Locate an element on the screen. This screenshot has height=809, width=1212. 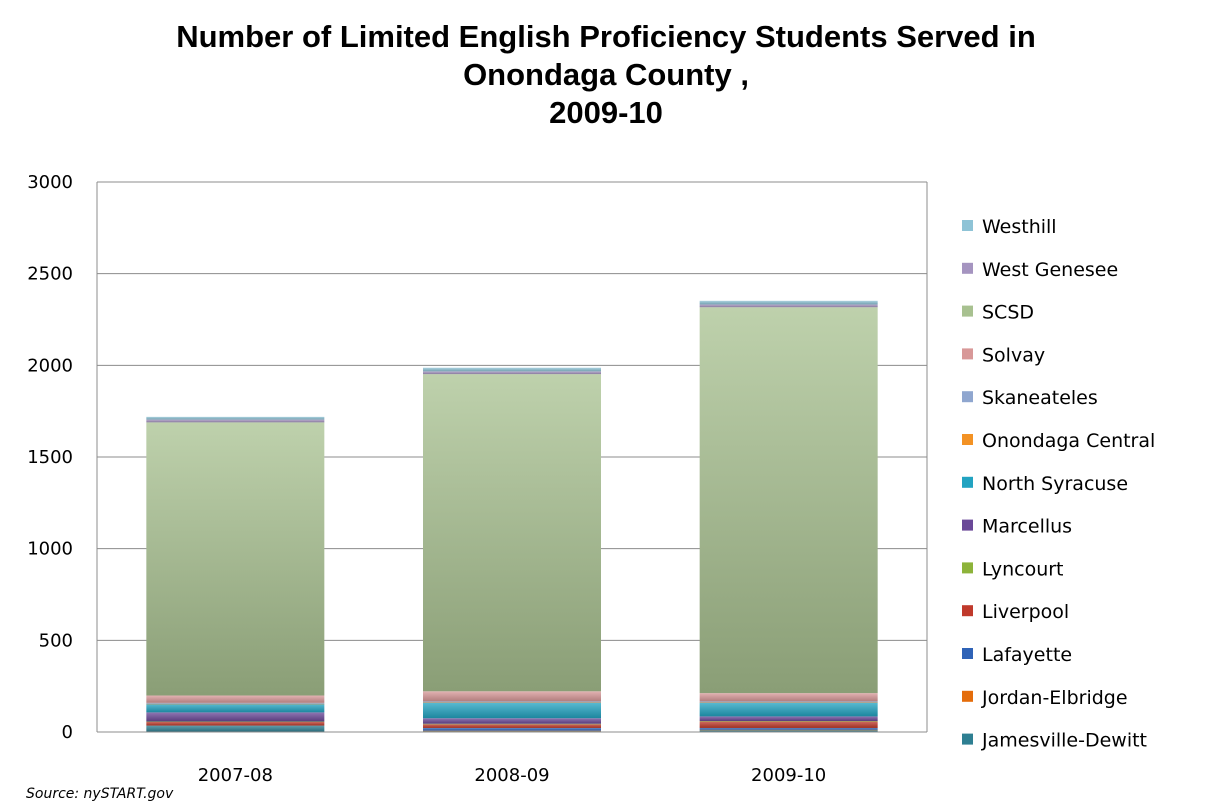
chart-title-line-2: Onondaga County , is located at coordinates (606, 74).